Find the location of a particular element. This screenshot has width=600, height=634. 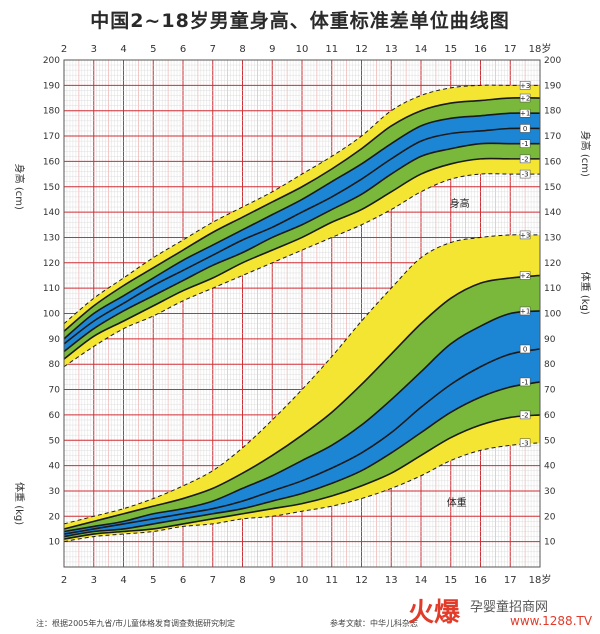

footer-note: 注：根据2005年九省/市儿童体格发育调查数据研究制定 is located at coordinates (136, 623).